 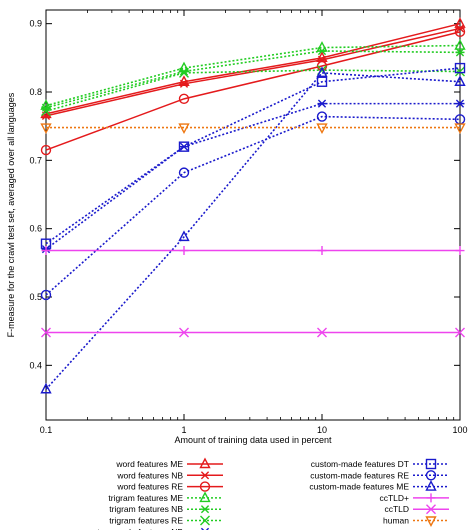 I want to click on legend-label: ccTLD, so click(x=396, y=509).